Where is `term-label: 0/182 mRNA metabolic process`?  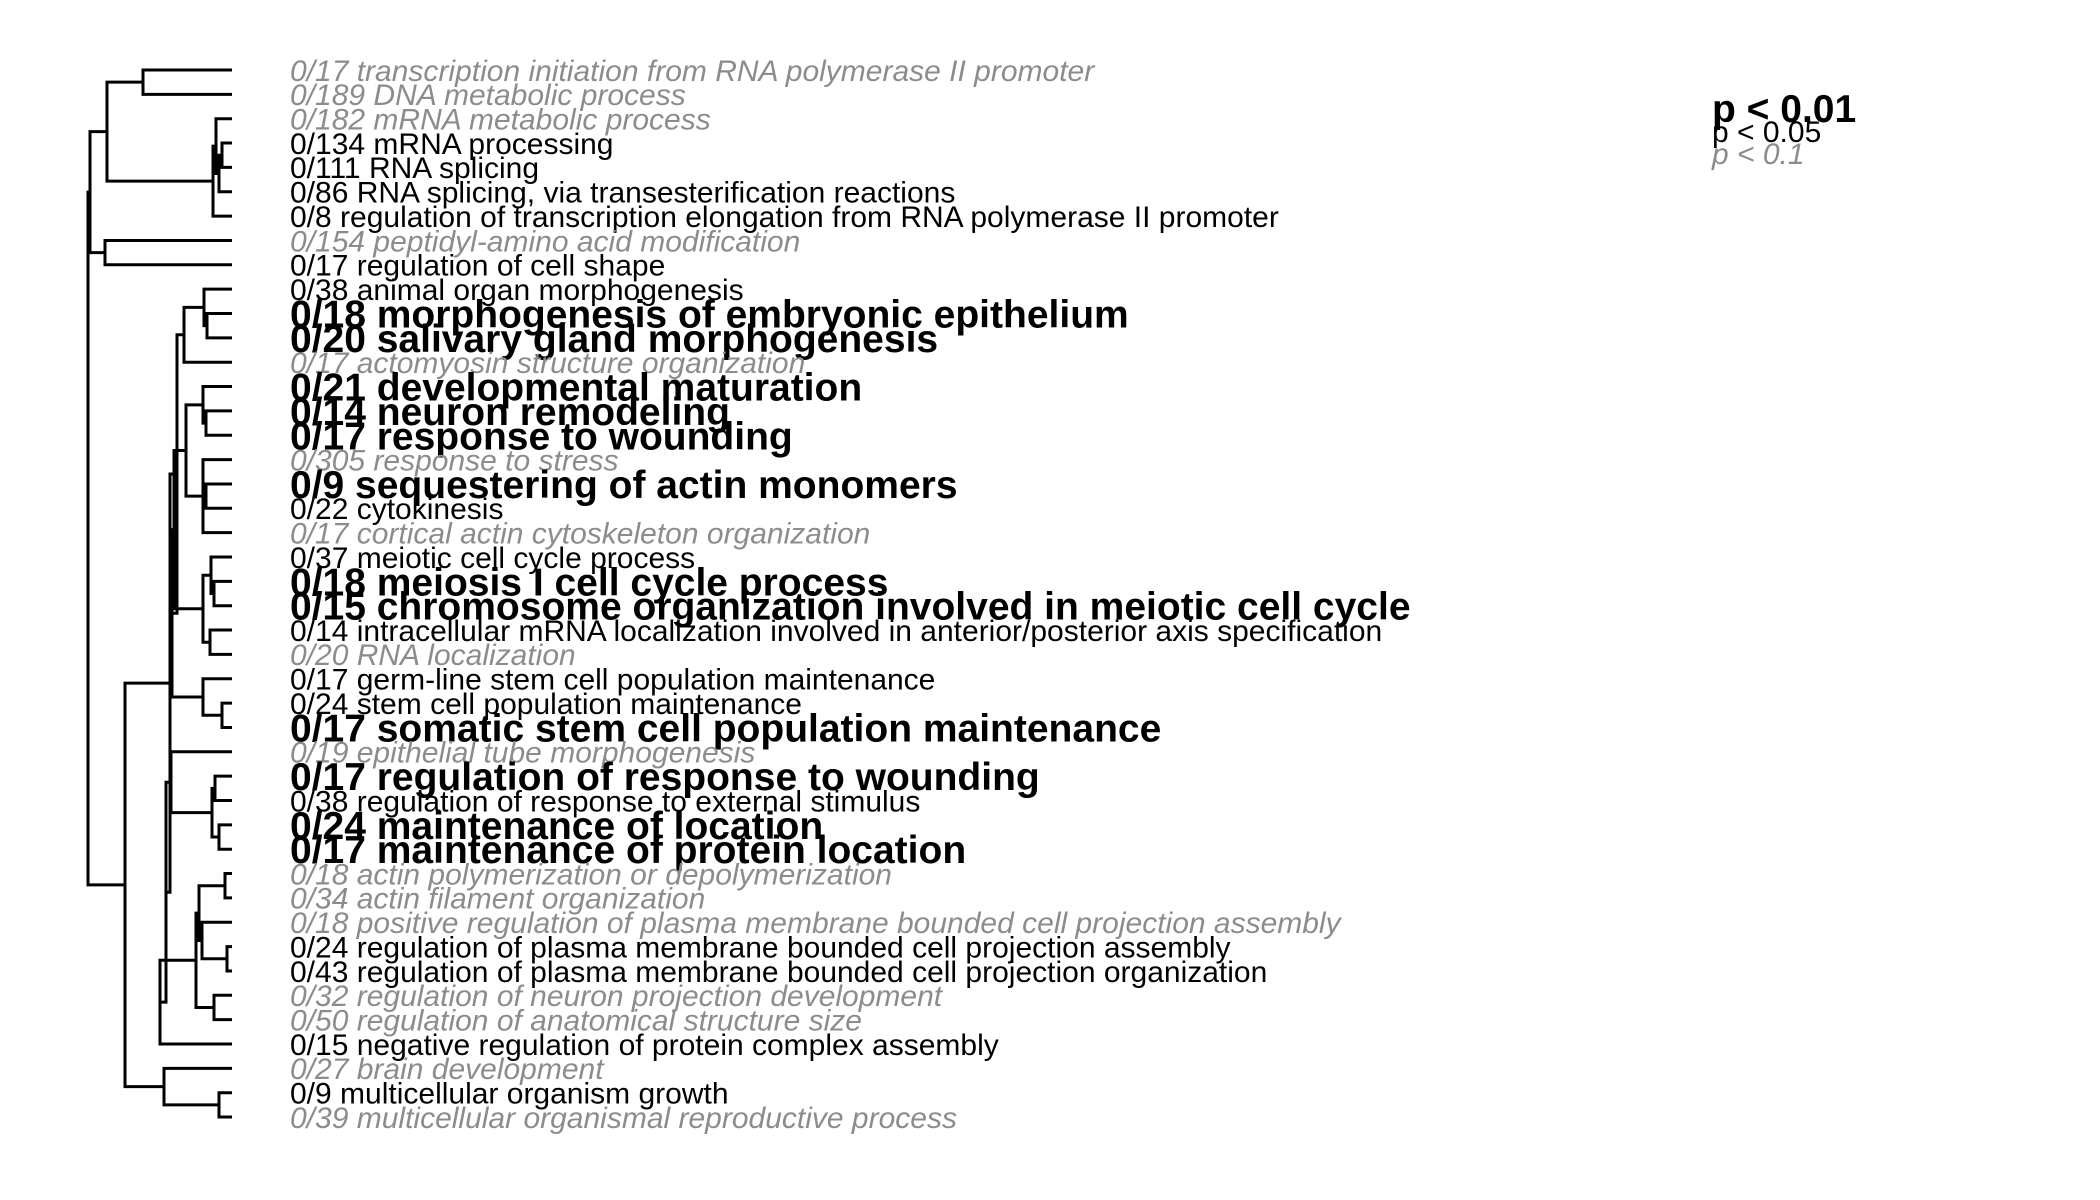 term-label: 0/182 mRNA metabolic process is located at coordinates (500, 120).